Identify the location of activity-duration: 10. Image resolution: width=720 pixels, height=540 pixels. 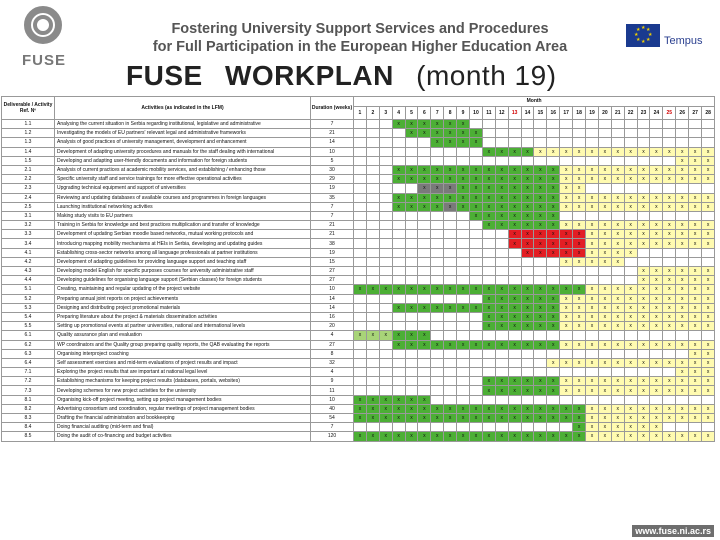
(332, 399).